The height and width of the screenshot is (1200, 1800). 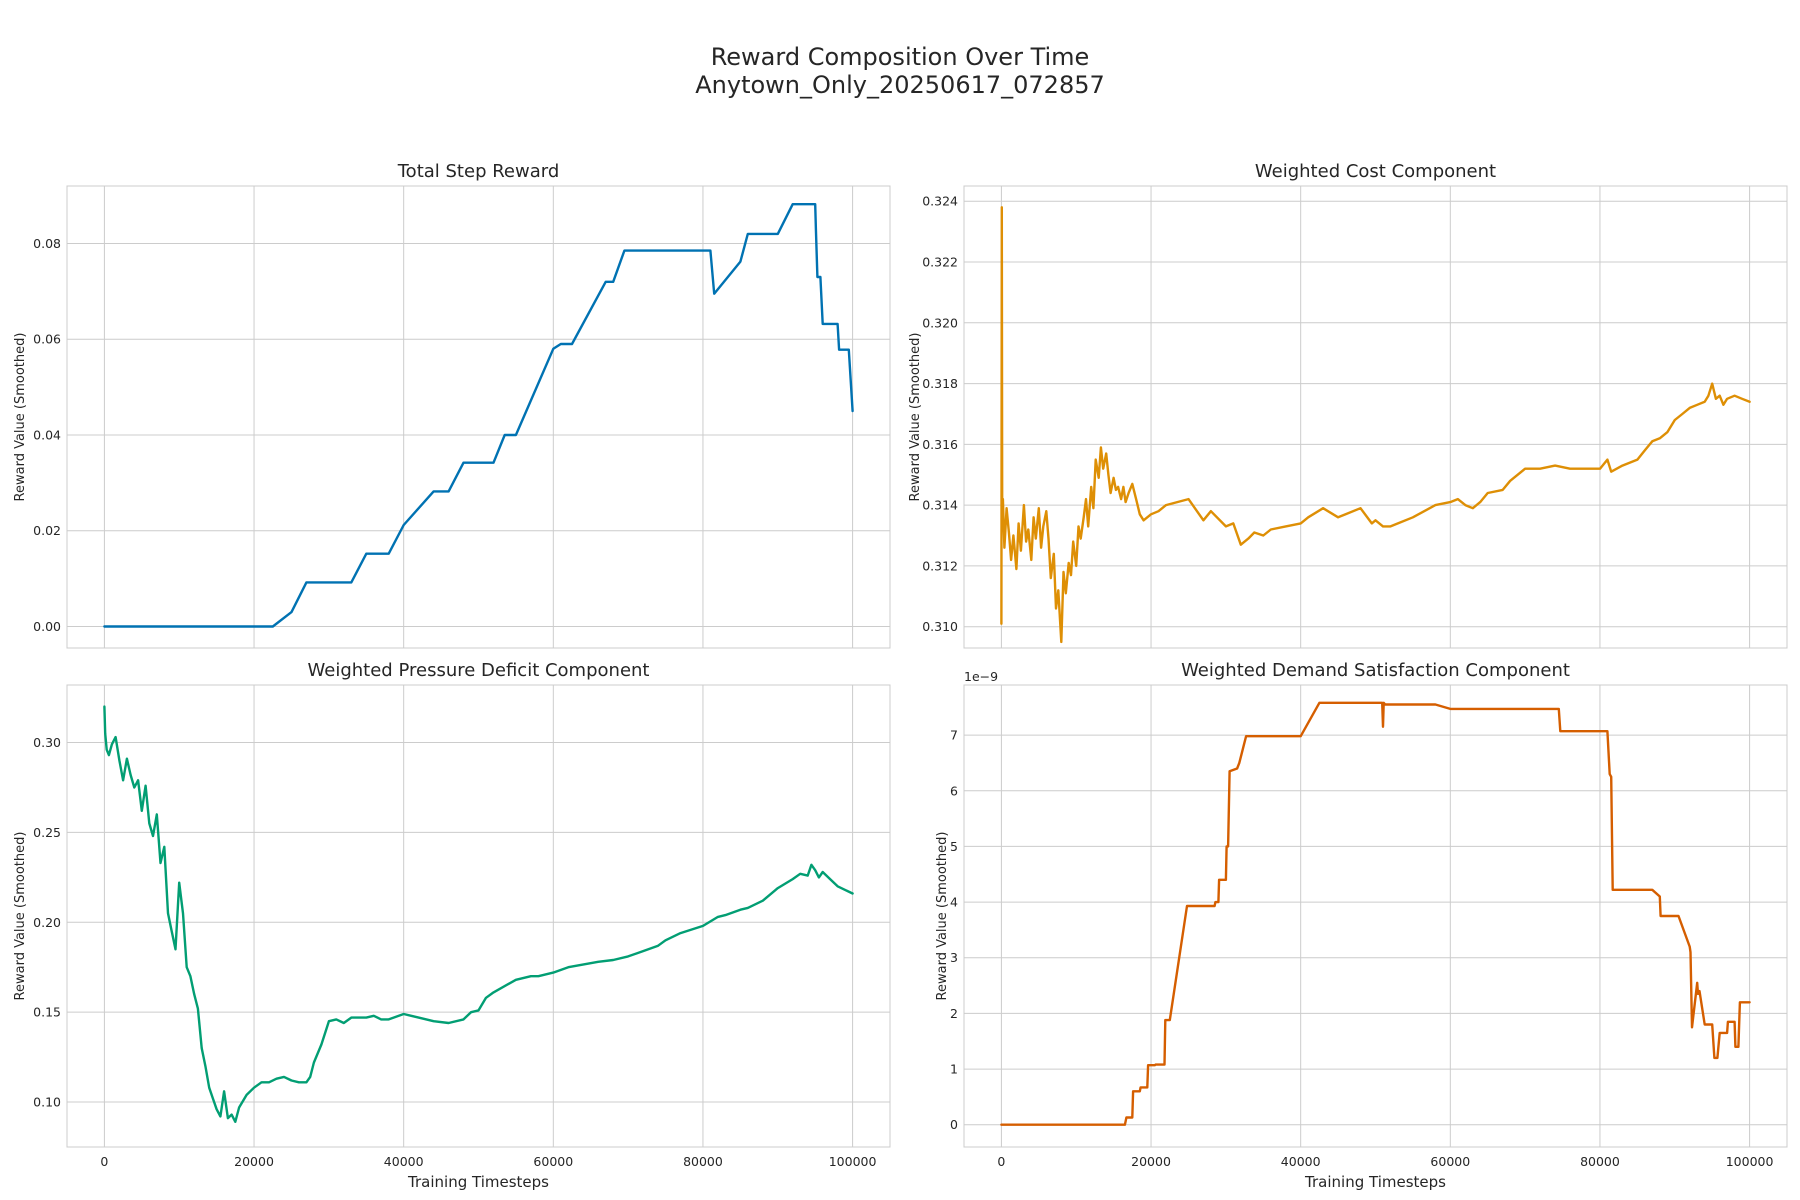 What do you see at coordinates (478, 171) in the screenshot?
I see `subplot-title: Total Step Reward` at bounding box center [478, 171].